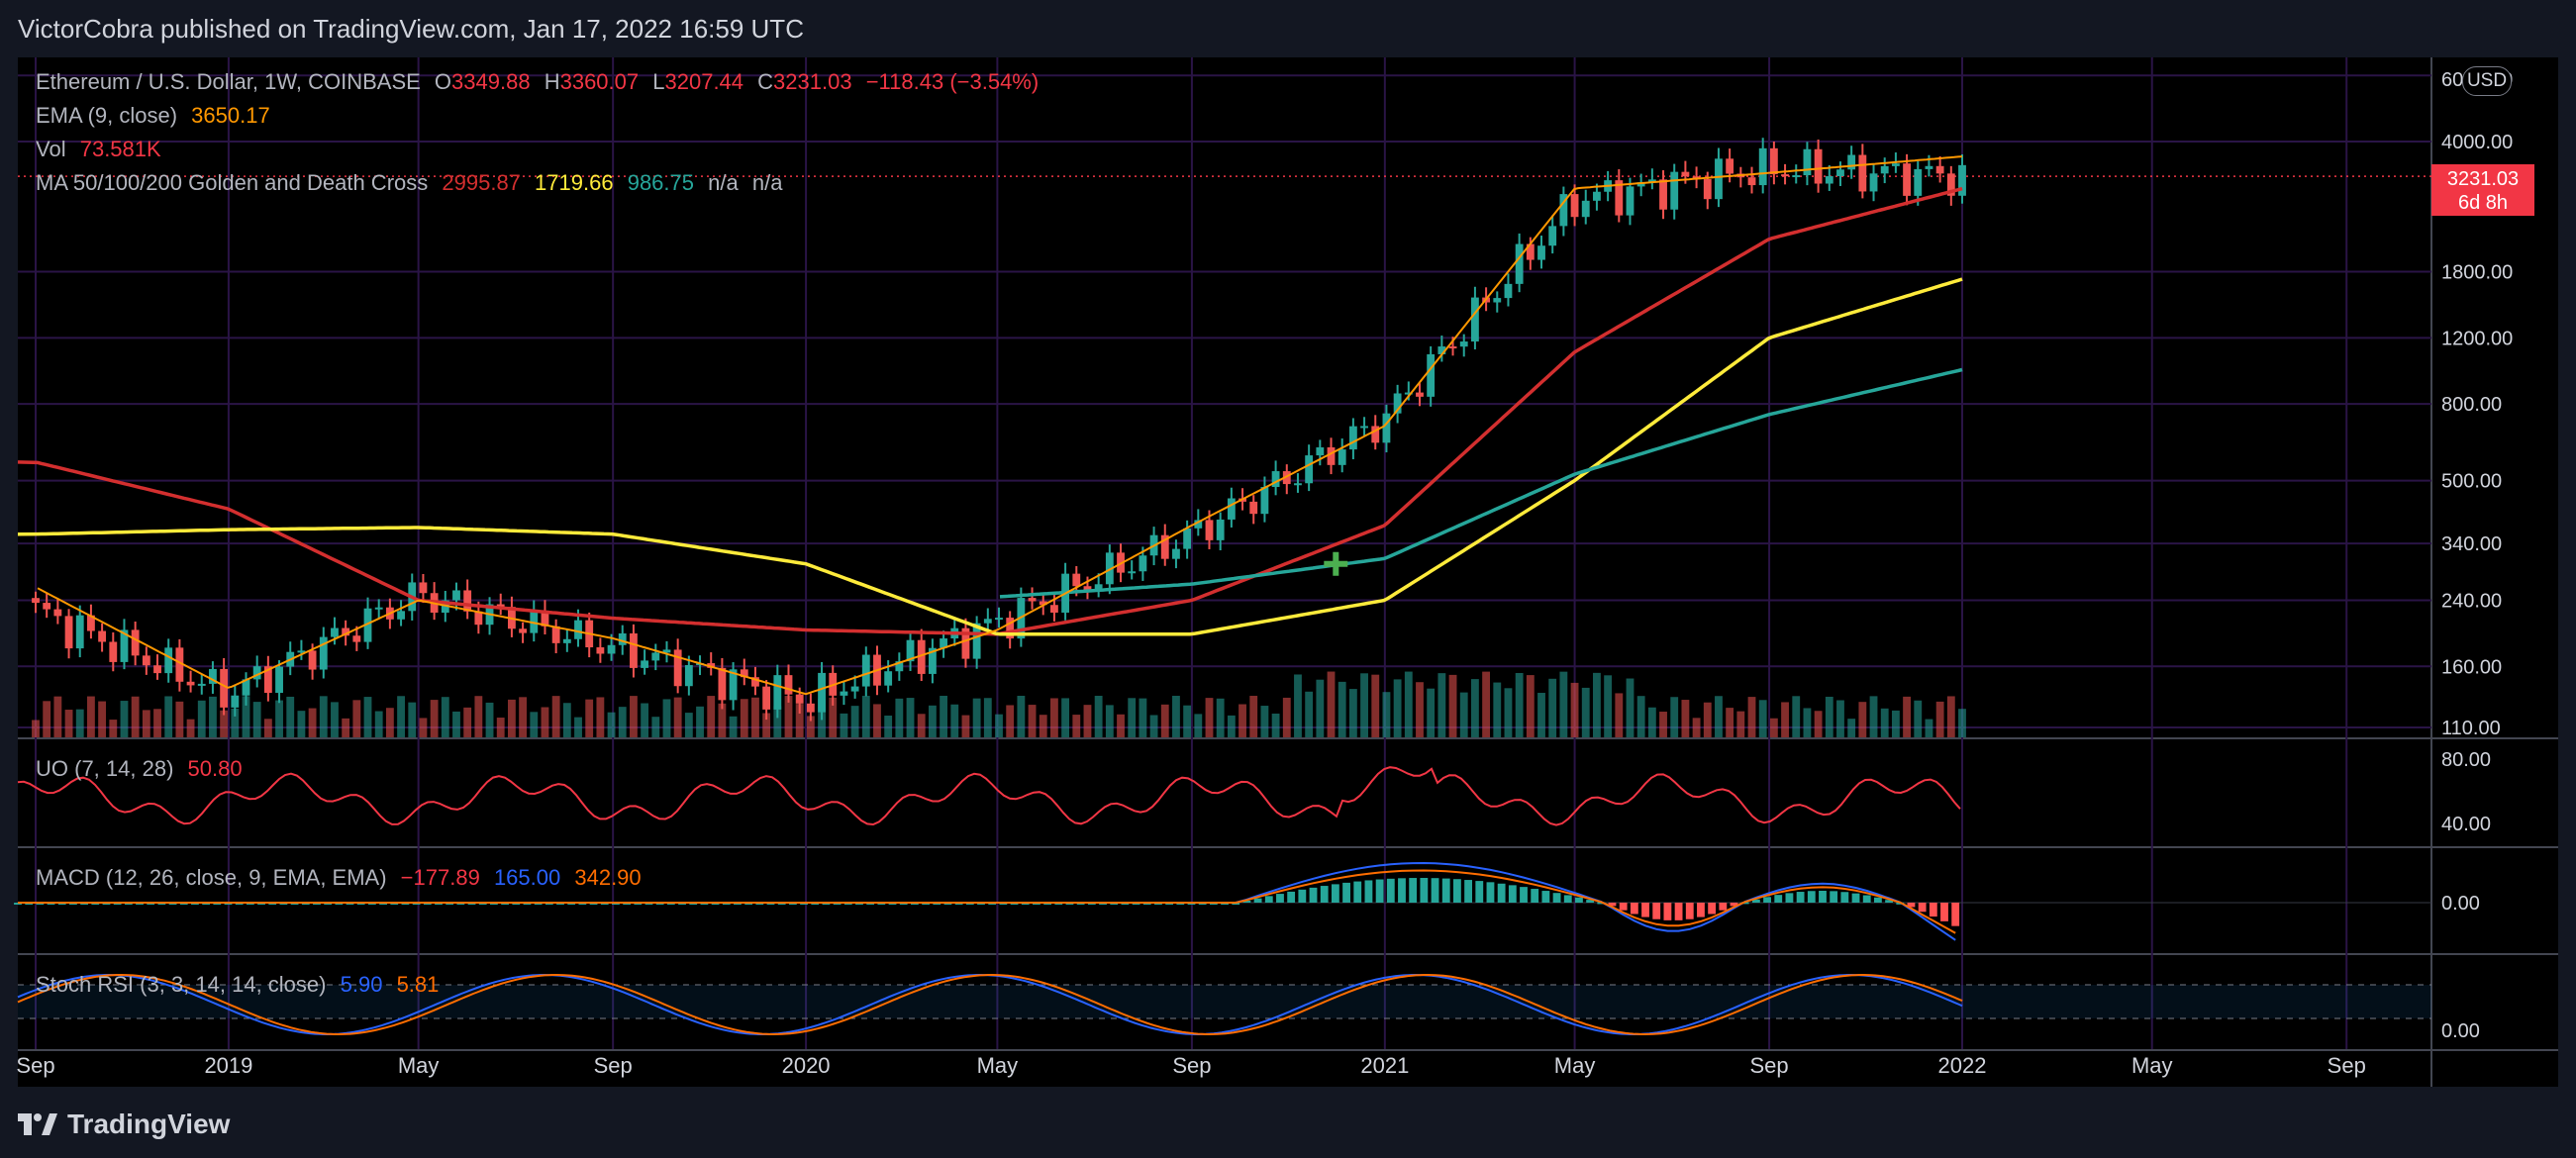 This screenshot has height=1158, width=2576. Describe the element at coordinates (2471, 667) in the screenshot. I see `price-axis-label: 160.00` at that location.